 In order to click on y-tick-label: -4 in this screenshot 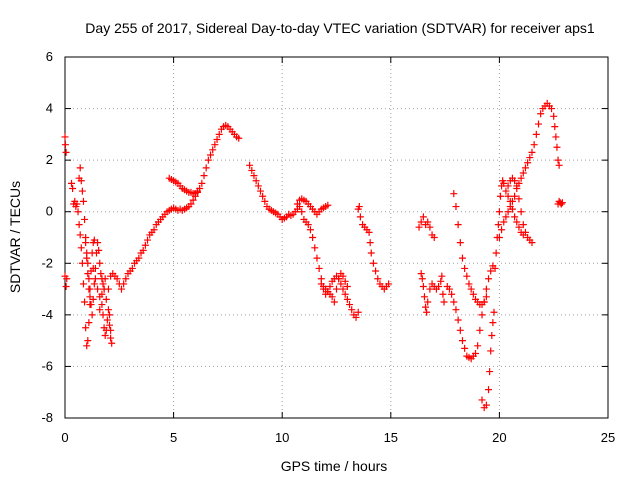, I will do `click(47, 314)`.